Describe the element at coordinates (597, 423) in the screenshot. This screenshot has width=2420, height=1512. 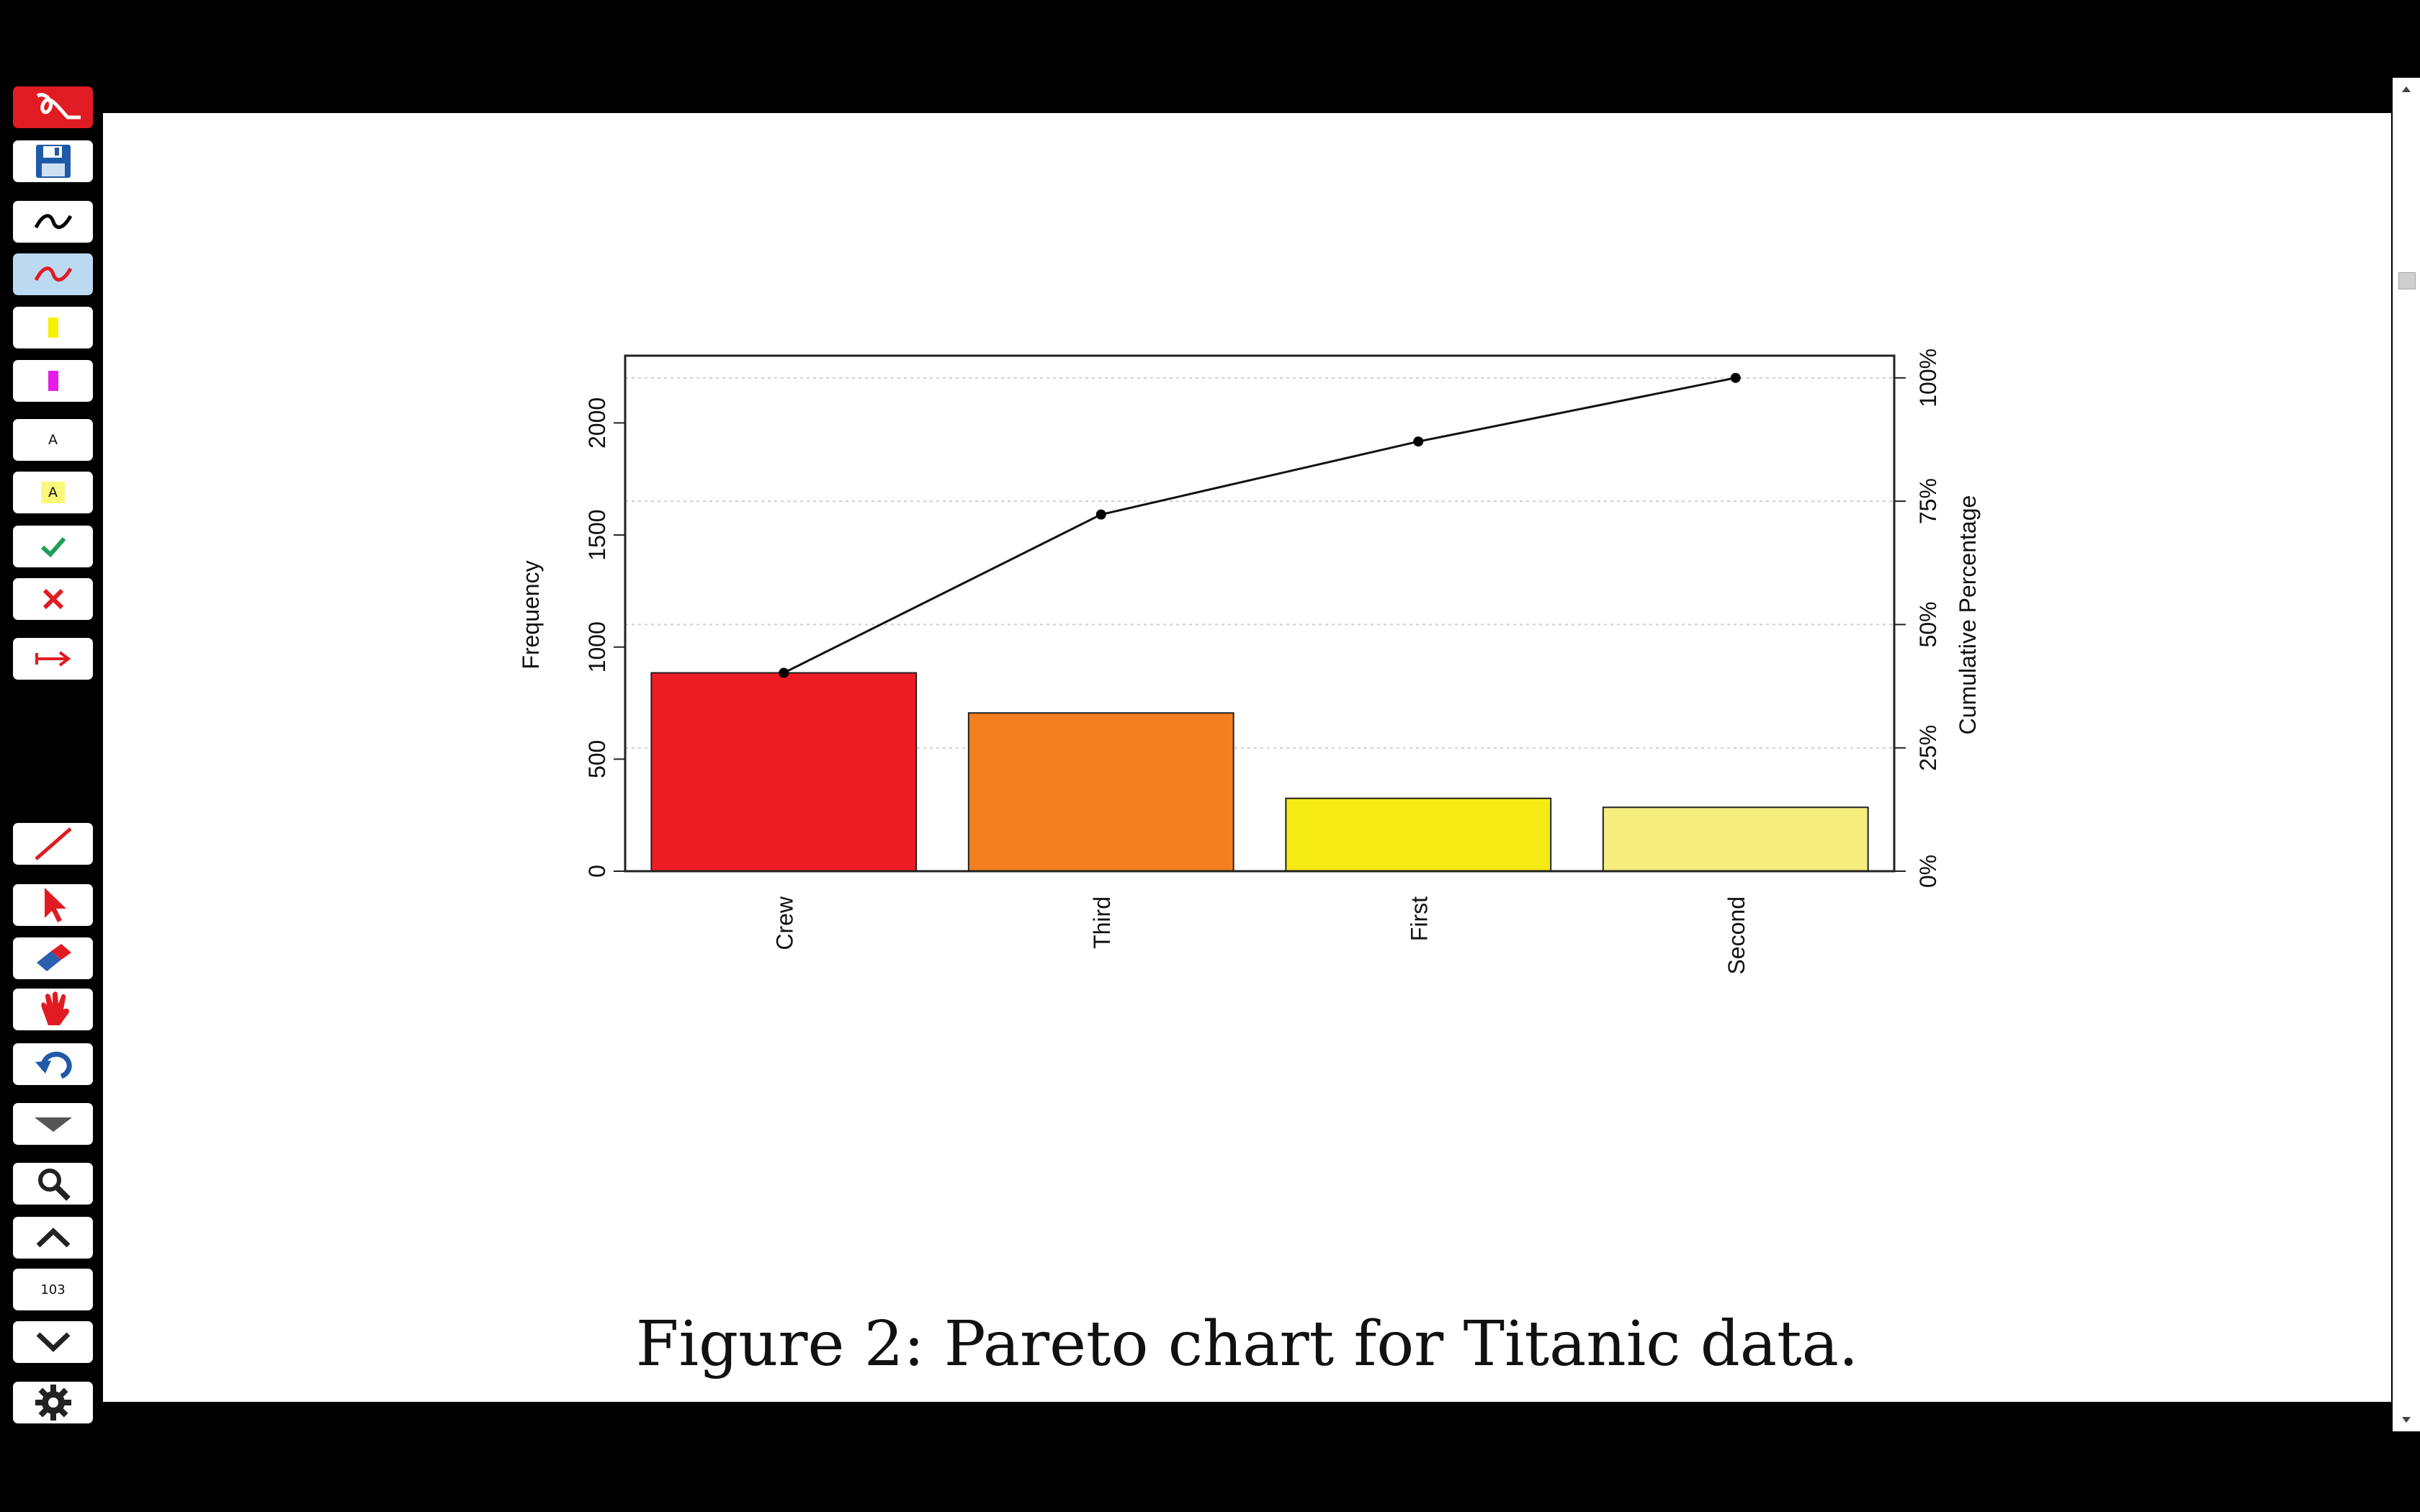
I see `y-tick-label: 2000` at that location.